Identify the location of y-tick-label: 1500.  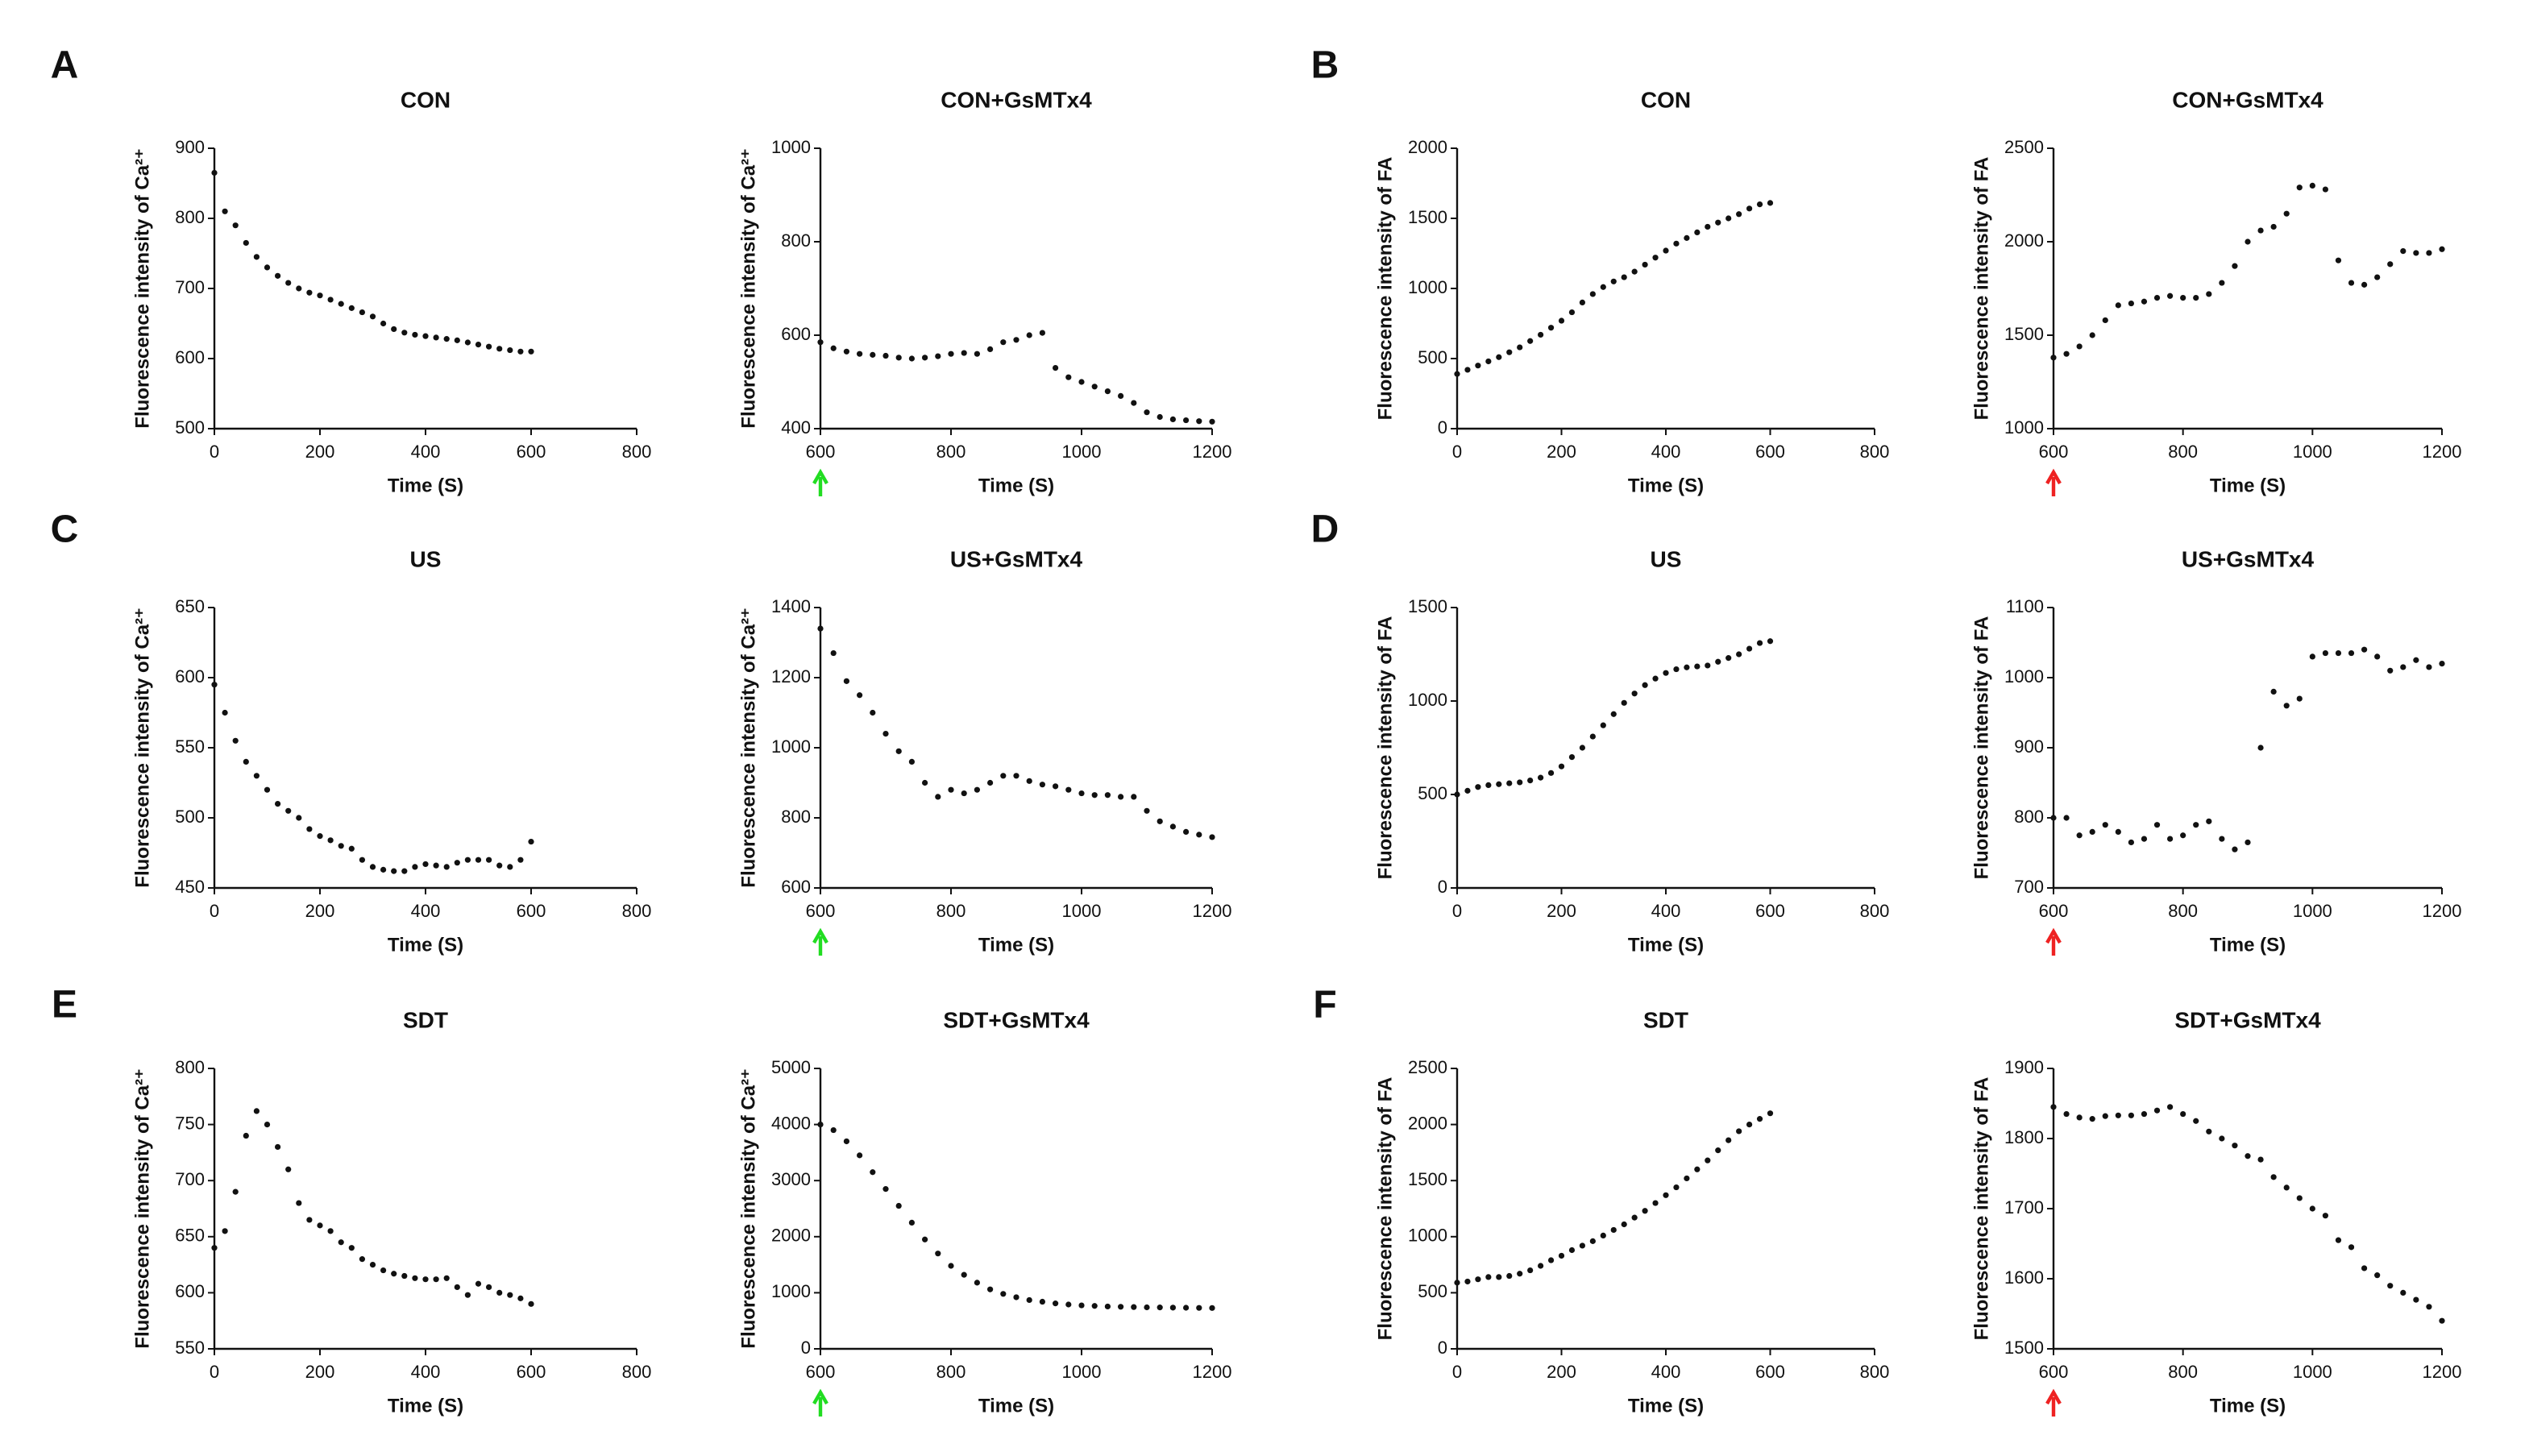
(2024, 334).